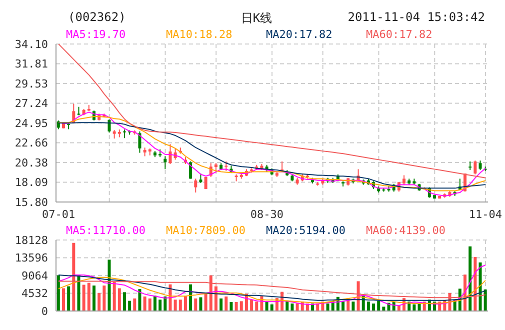 Image resolution: width=505 pixels, height=330 pixels. Describe the element at coordinates (200, 34) in the screenshot. I see `text: MA10:18.28` at that location.